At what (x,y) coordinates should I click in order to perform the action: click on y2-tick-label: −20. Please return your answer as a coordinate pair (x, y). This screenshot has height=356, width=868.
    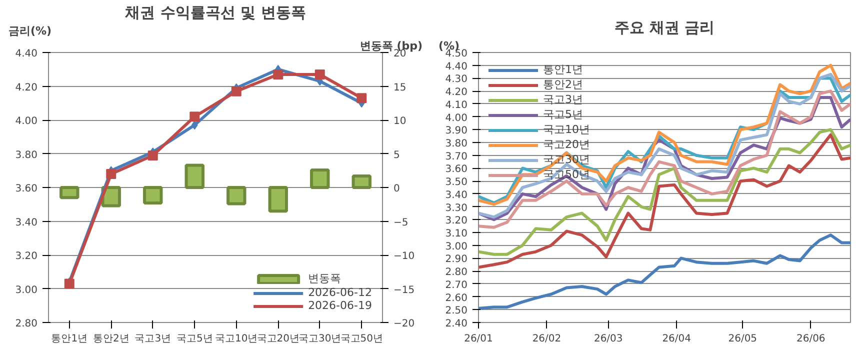
    Looking at the image, I should click on (404, 324).